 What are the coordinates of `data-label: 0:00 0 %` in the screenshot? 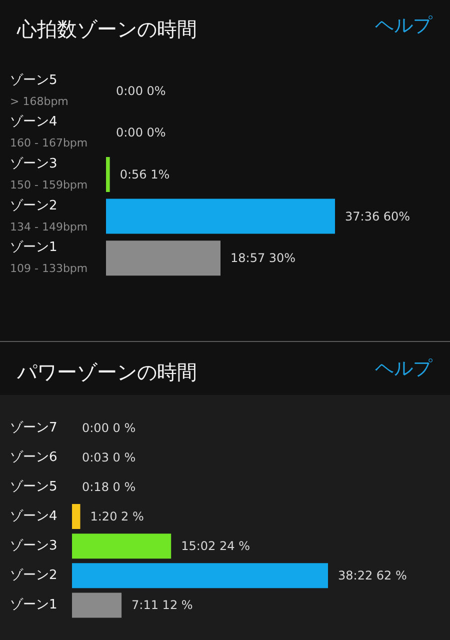 It's located at (109, 427).